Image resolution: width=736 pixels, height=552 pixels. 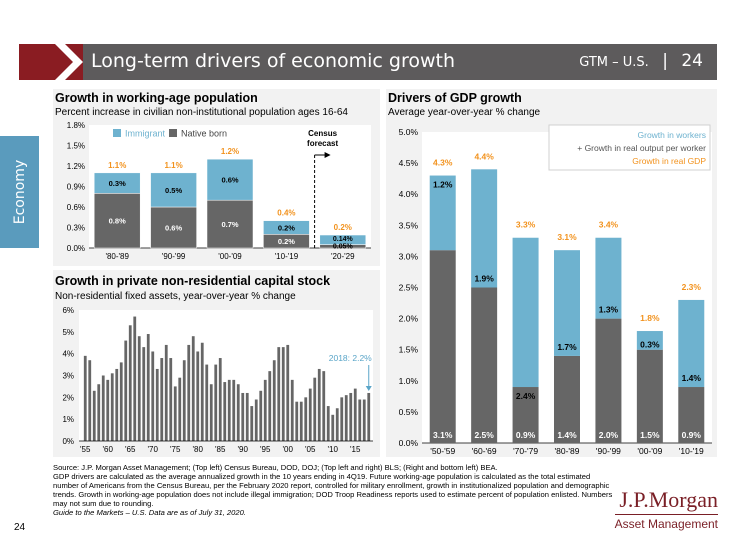 I want to click on y-tick-label: 4%, so click(x=68, y=354).